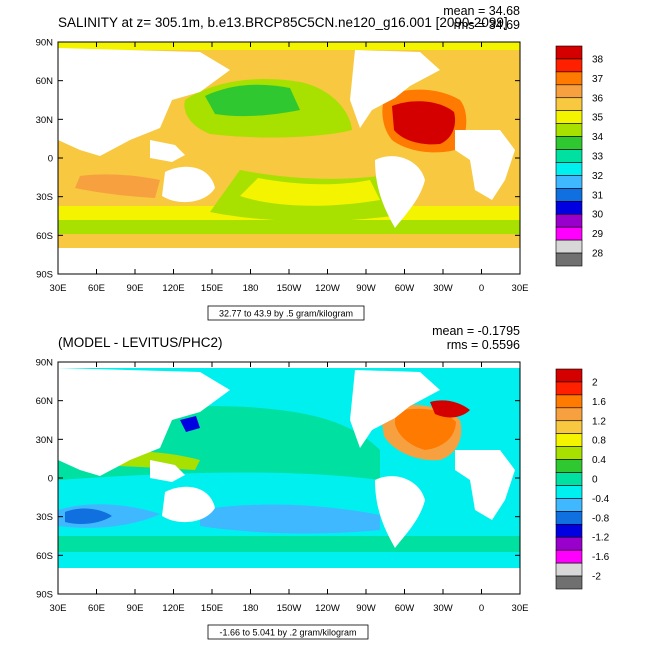 This screenshot has height=647, width=647. I want to click on antarctica, so click(289, 261).